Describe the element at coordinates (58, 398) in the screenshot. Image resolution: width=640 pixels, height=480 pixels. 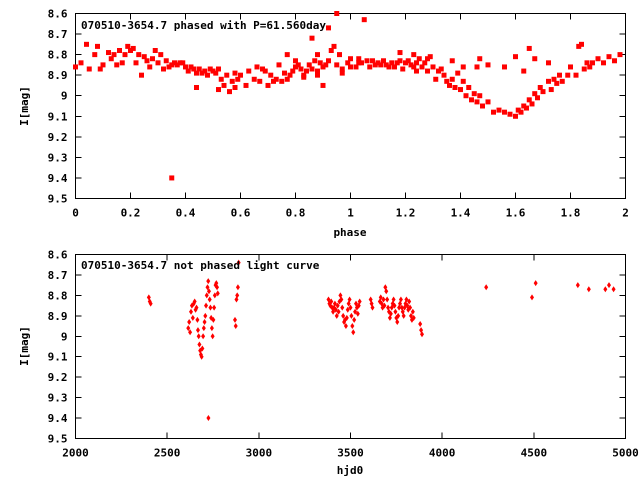
I see `y-tick-label: 9.3` at that location.